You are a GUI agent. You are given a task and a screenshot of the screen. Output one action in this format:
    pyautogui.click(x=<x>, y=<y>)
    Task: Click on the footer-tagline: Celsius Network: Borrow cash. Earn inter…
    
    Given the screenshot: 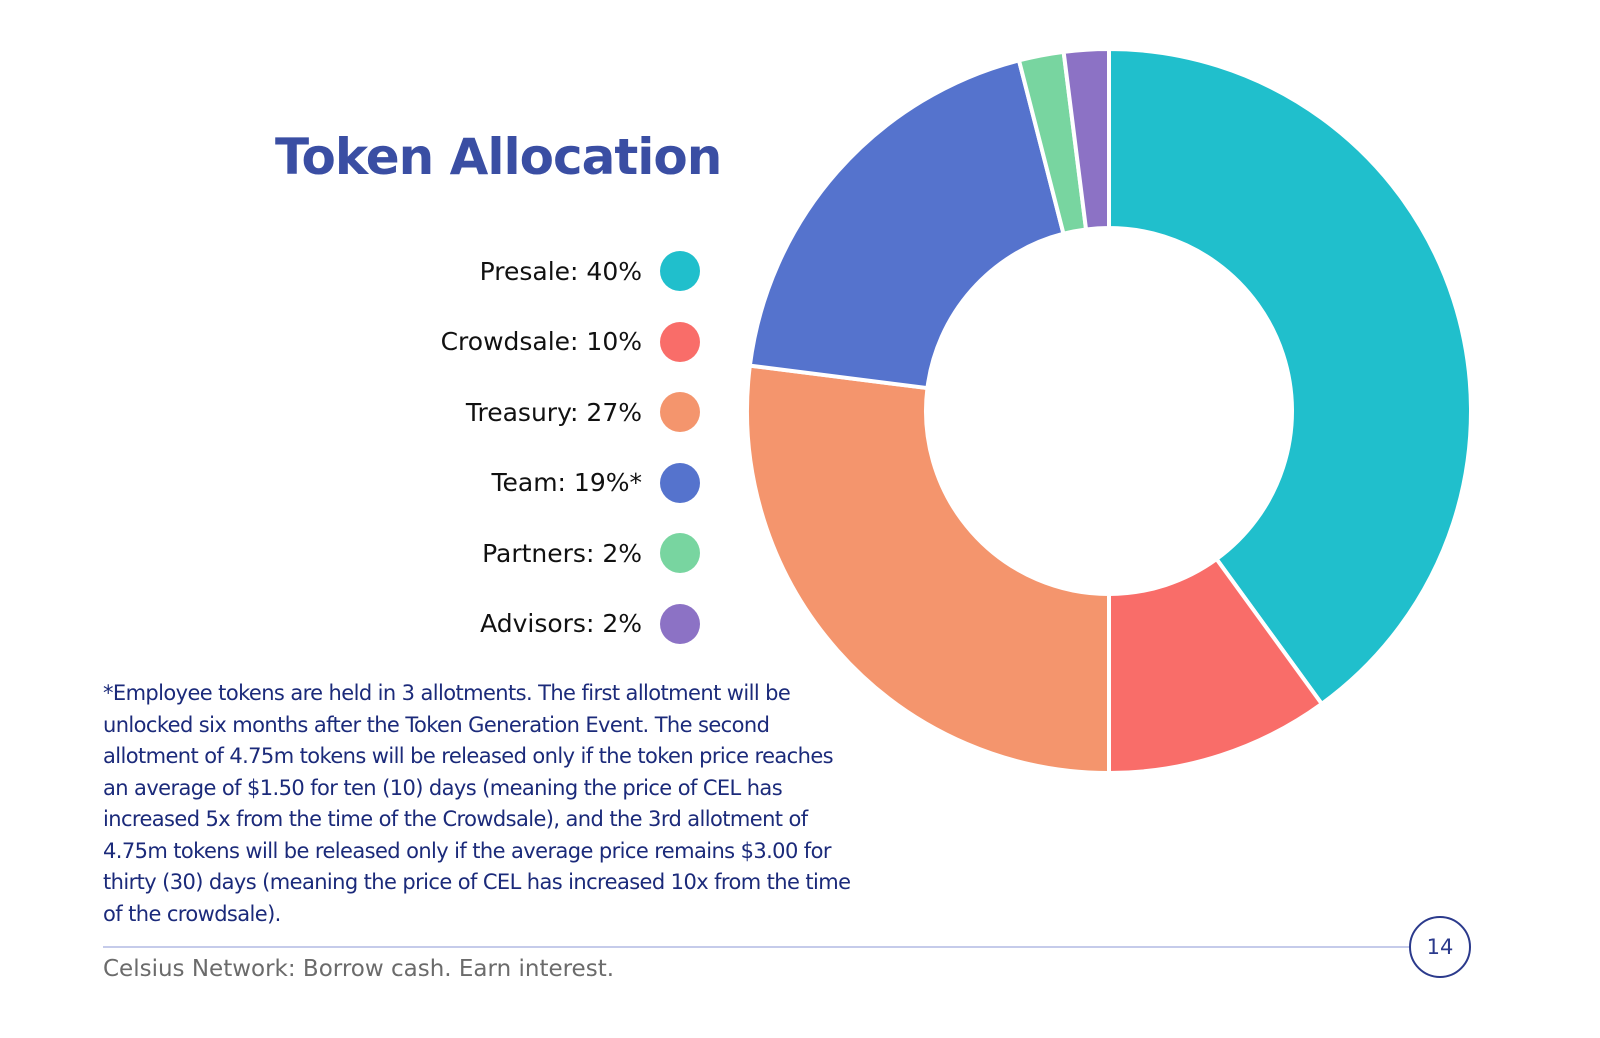 What is the action you would take?
    pyautogui.click(x=359, y=969)
    